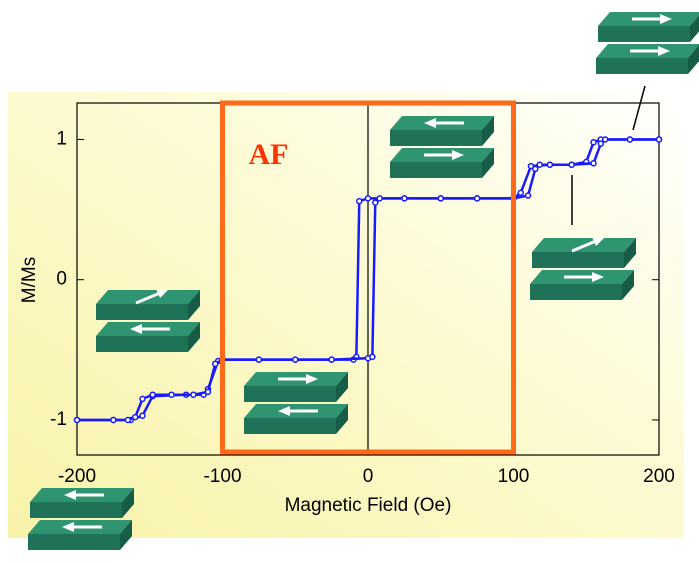  What do you see at coordinates (58, 419) in the screenshot?
I see `y-tick-label: -1` at bounding box center [58, 419].